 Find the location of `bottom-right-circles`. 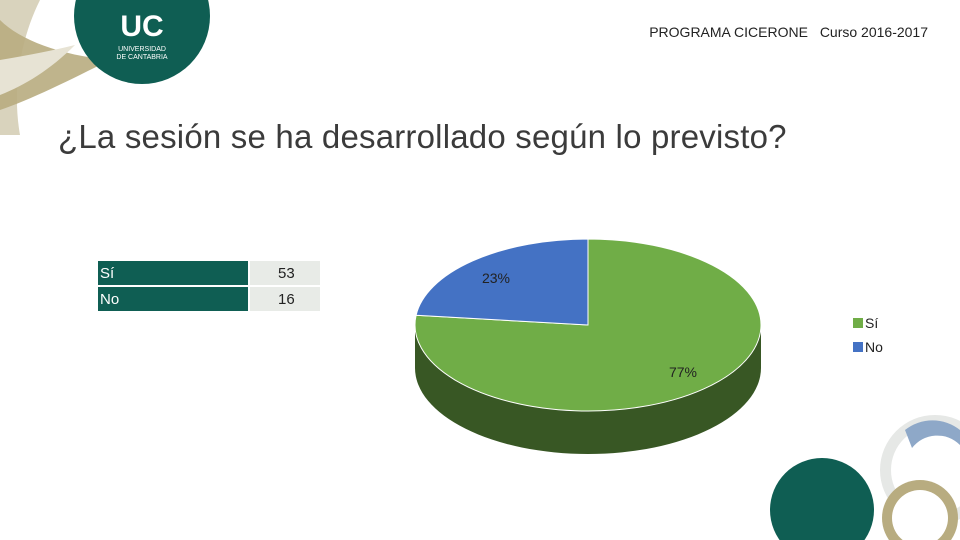

bottom-right-circles is located at coordinates (865, 477).